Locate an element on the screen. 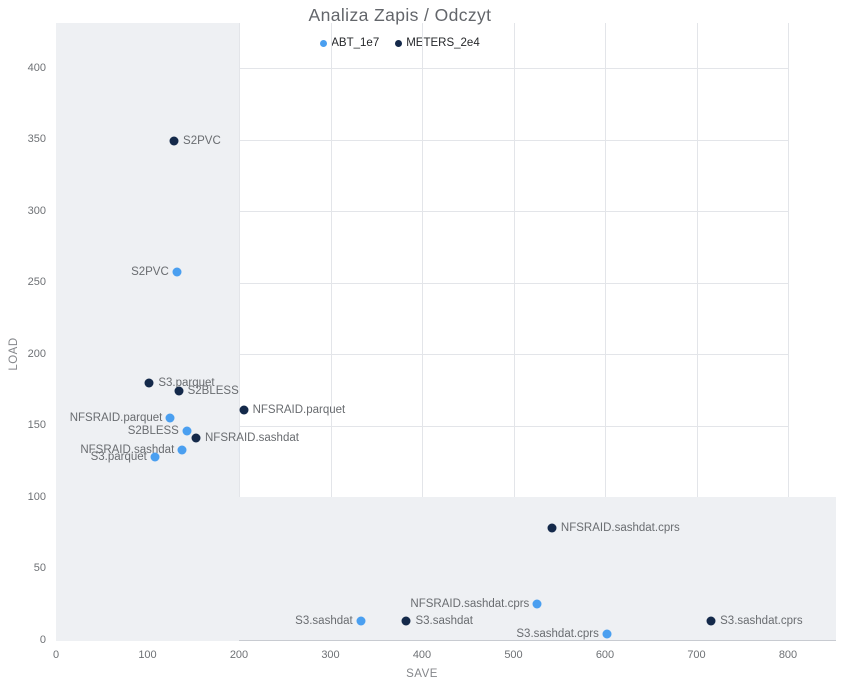 The width and height of the screenshot is (842, 686). legend-item-abt_1e7: ABT_1e7 is located at coordinates (349, 43).